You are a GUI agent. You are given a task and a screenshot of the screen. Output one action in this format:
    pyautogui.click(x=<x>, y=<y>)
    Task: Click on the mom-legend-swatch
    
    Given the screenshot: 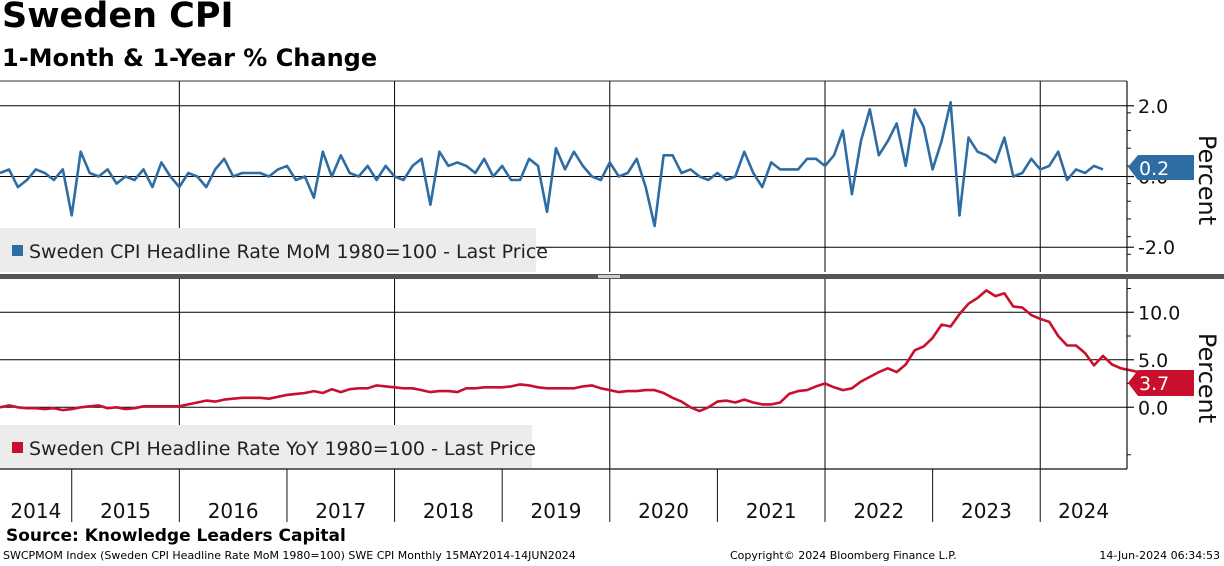 What is the action you would take?
    pyautogui.click(x=17, y=250)
    